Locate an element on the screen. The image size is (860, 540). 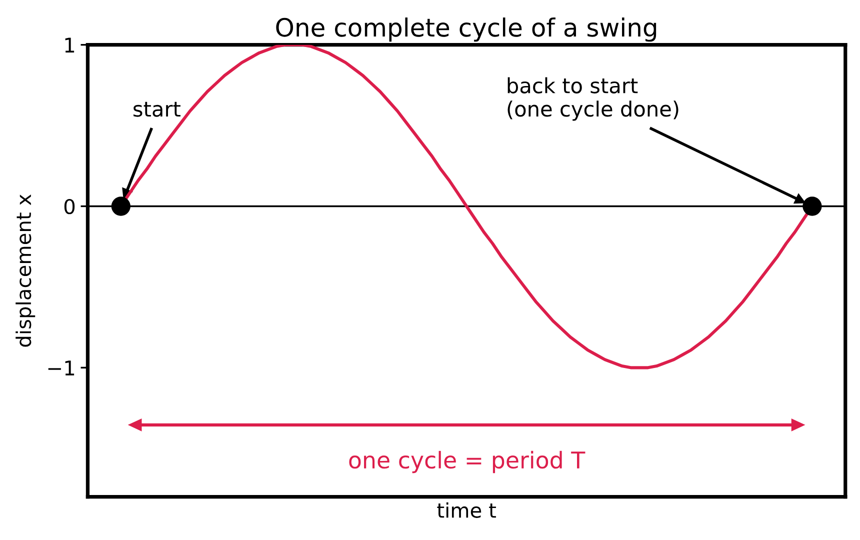
y-tick-label: 1 is located at coordinates (69, 45).